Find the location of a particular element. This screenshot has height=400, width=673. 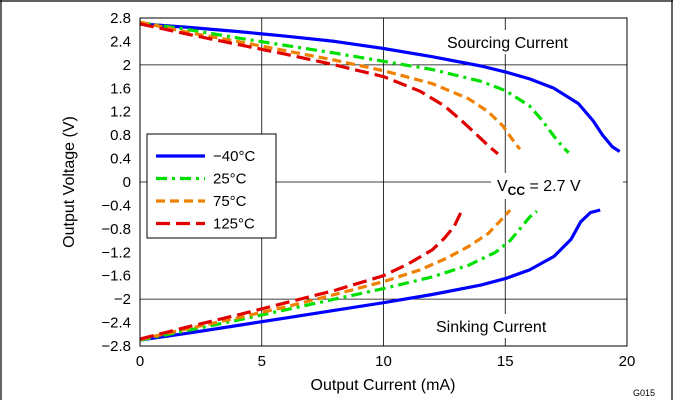

legend-label: 125°C is located at coordinates (234, 224).